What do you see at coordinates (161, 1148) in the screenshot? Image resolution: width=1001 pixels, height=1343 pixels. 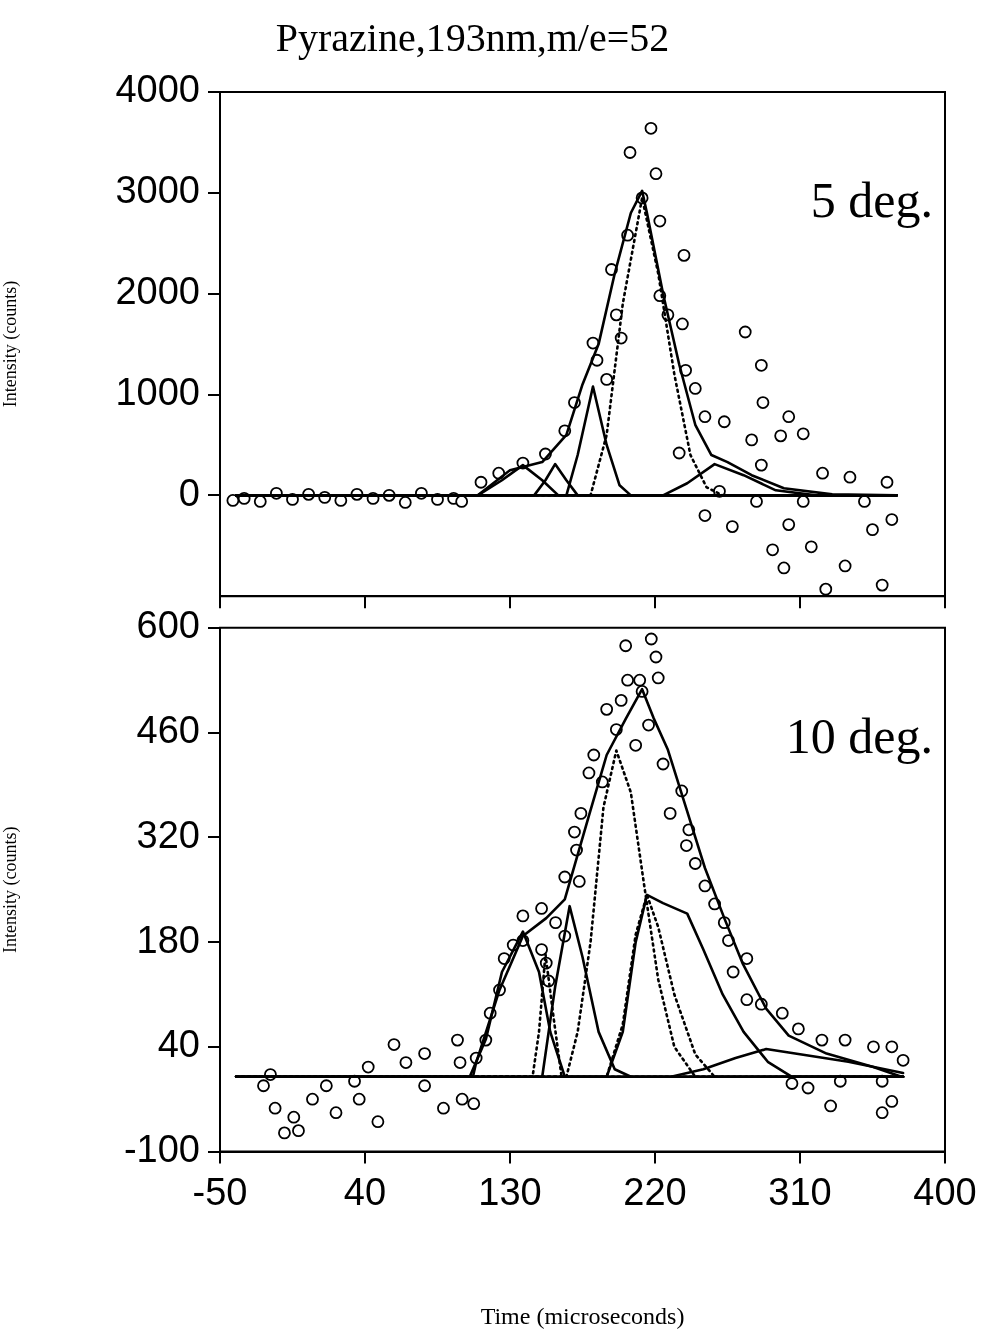 I see `y-tick-label: -100` at bounding box center [161, 1148].